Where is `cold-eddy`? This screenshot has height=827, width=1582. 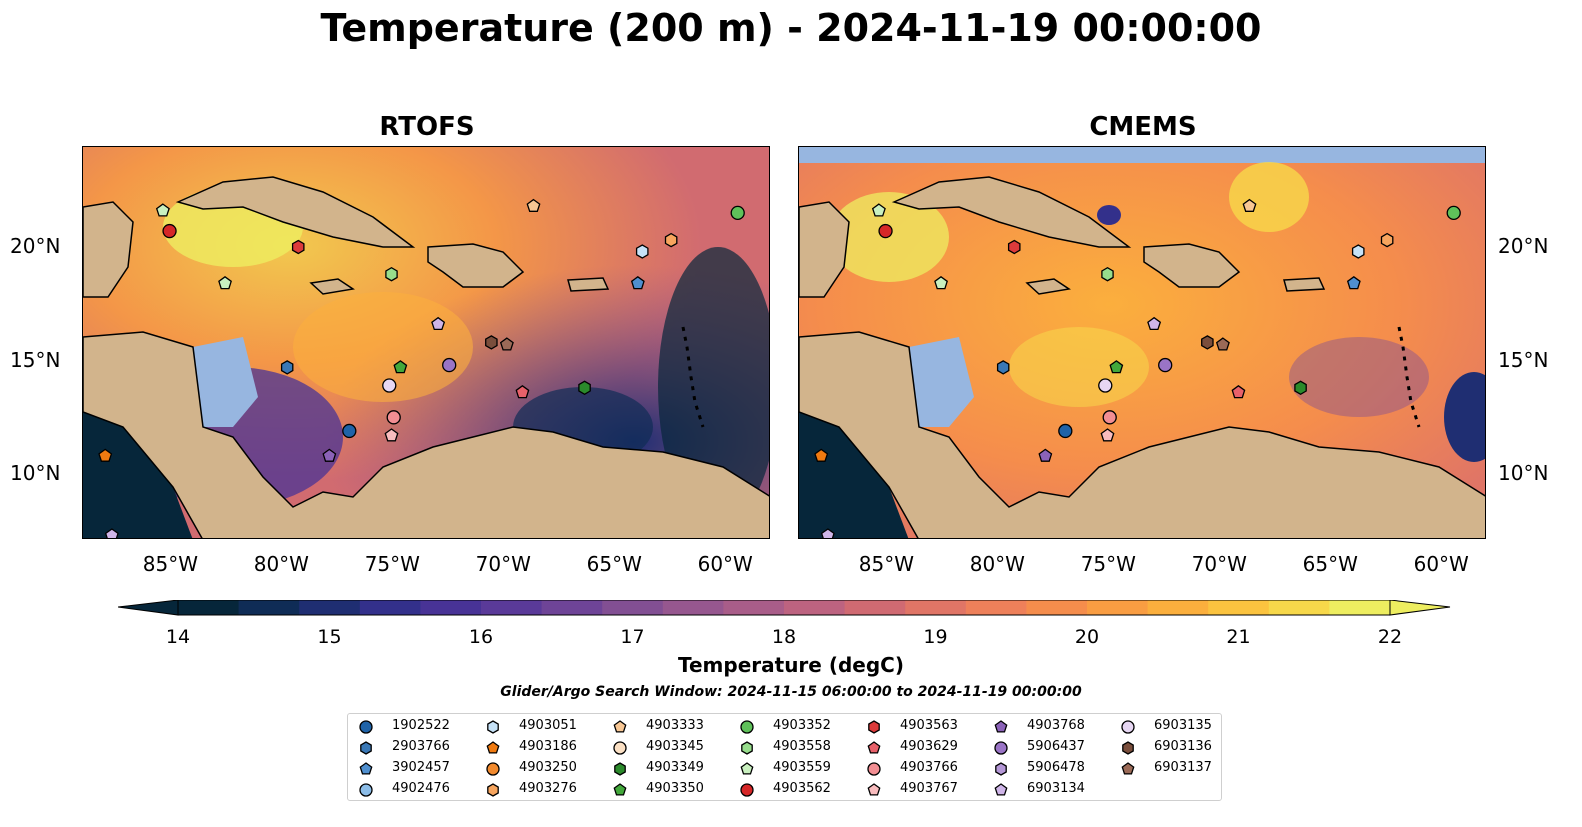 cold-eddy is located at coordinates (1464, 417).